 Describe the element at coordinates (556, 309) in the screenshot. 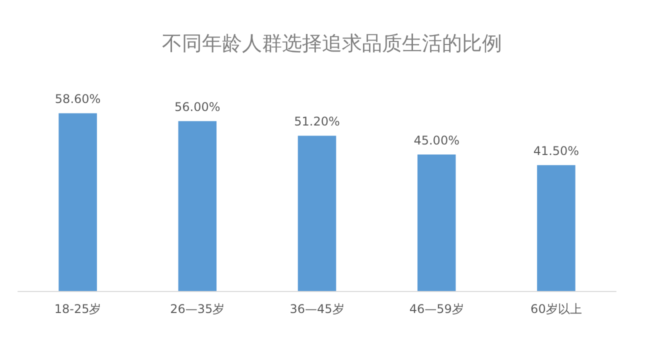

I see `x-tick-label: 60岁以上` at that location.